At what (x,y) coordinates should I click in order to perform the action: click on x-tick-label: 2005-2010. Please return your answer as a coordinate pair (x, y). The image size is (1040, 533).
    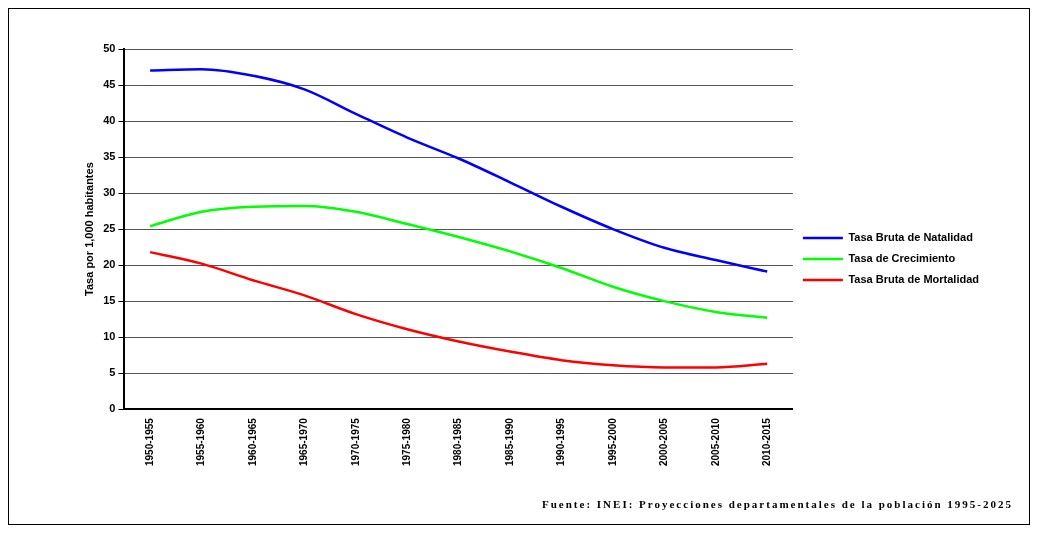
    Looking at the image, I should click on (715, 442).